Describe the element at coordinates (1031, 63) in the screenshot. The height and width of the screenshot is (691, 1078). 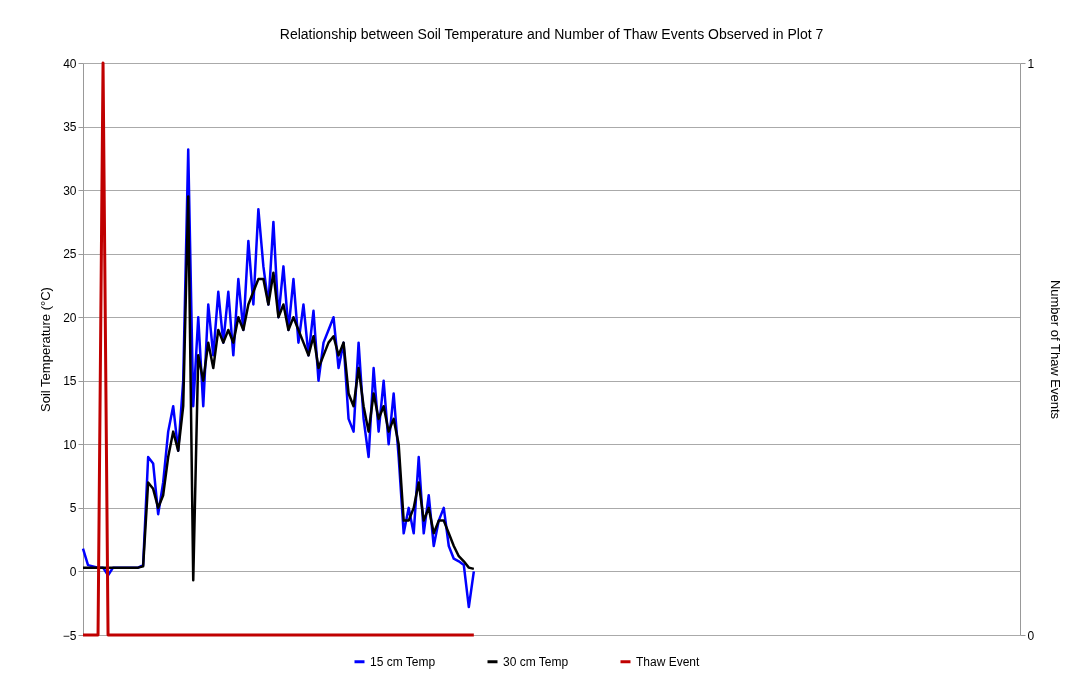
I see `y2-tick-label: 1` at that location.